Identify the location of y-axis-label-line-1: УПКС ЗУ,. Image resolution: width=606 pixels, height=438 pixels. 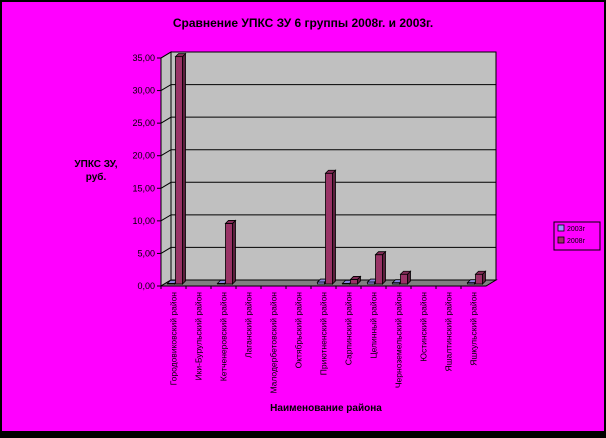
(95, 164).